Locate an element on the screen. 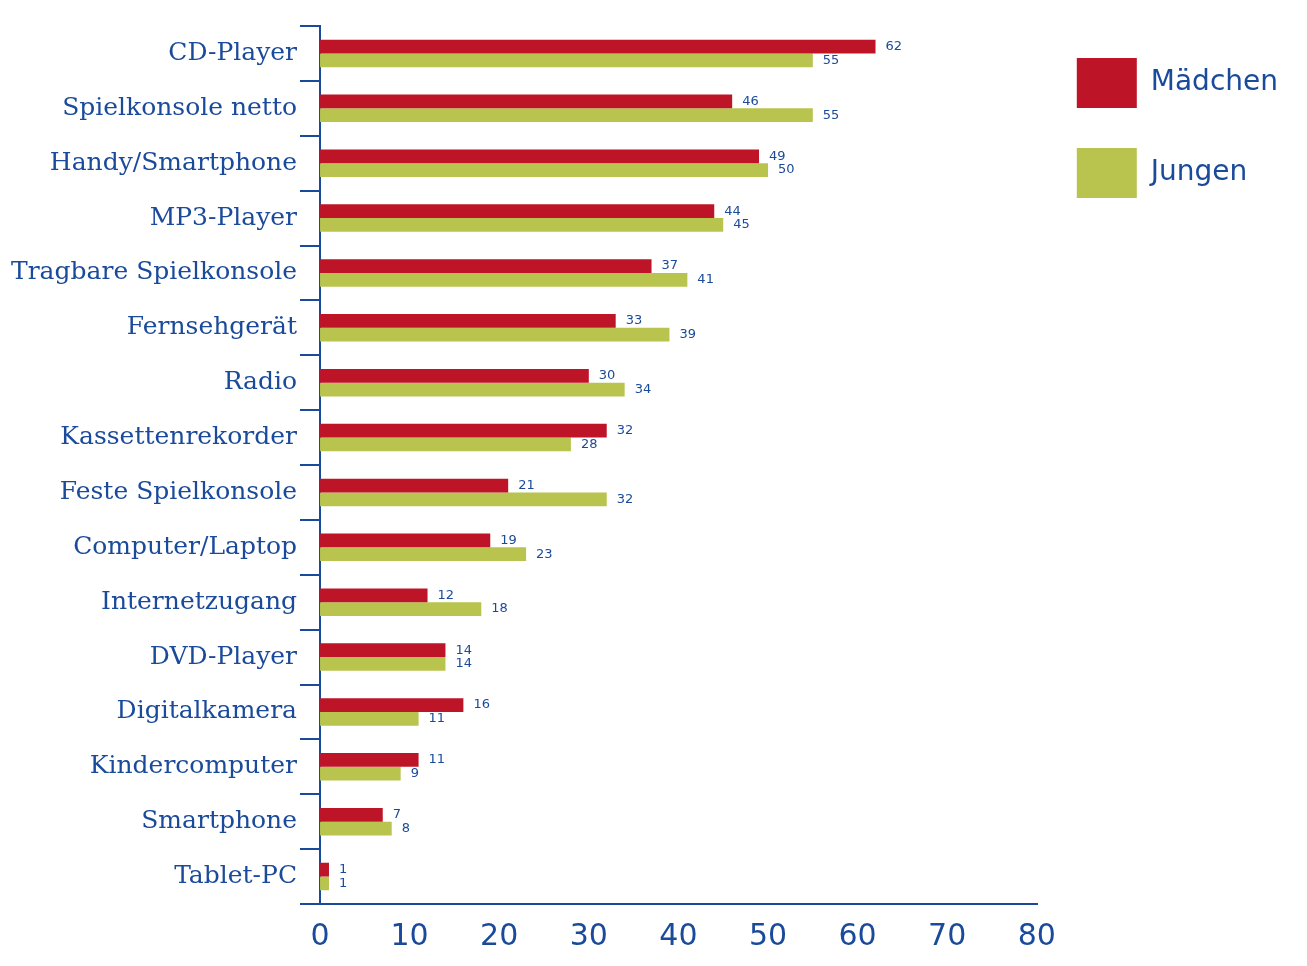 The height and width of the screenshot is (966, 1307). data-label: 28 is located at coordinates (589, 443).